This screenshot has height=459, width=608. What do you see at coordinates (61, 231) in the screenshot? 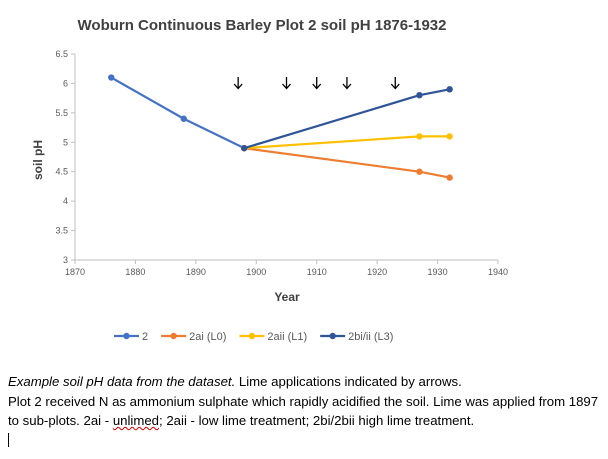
I see `y-tick-label: 3.5` at bounding box center [61, 231].